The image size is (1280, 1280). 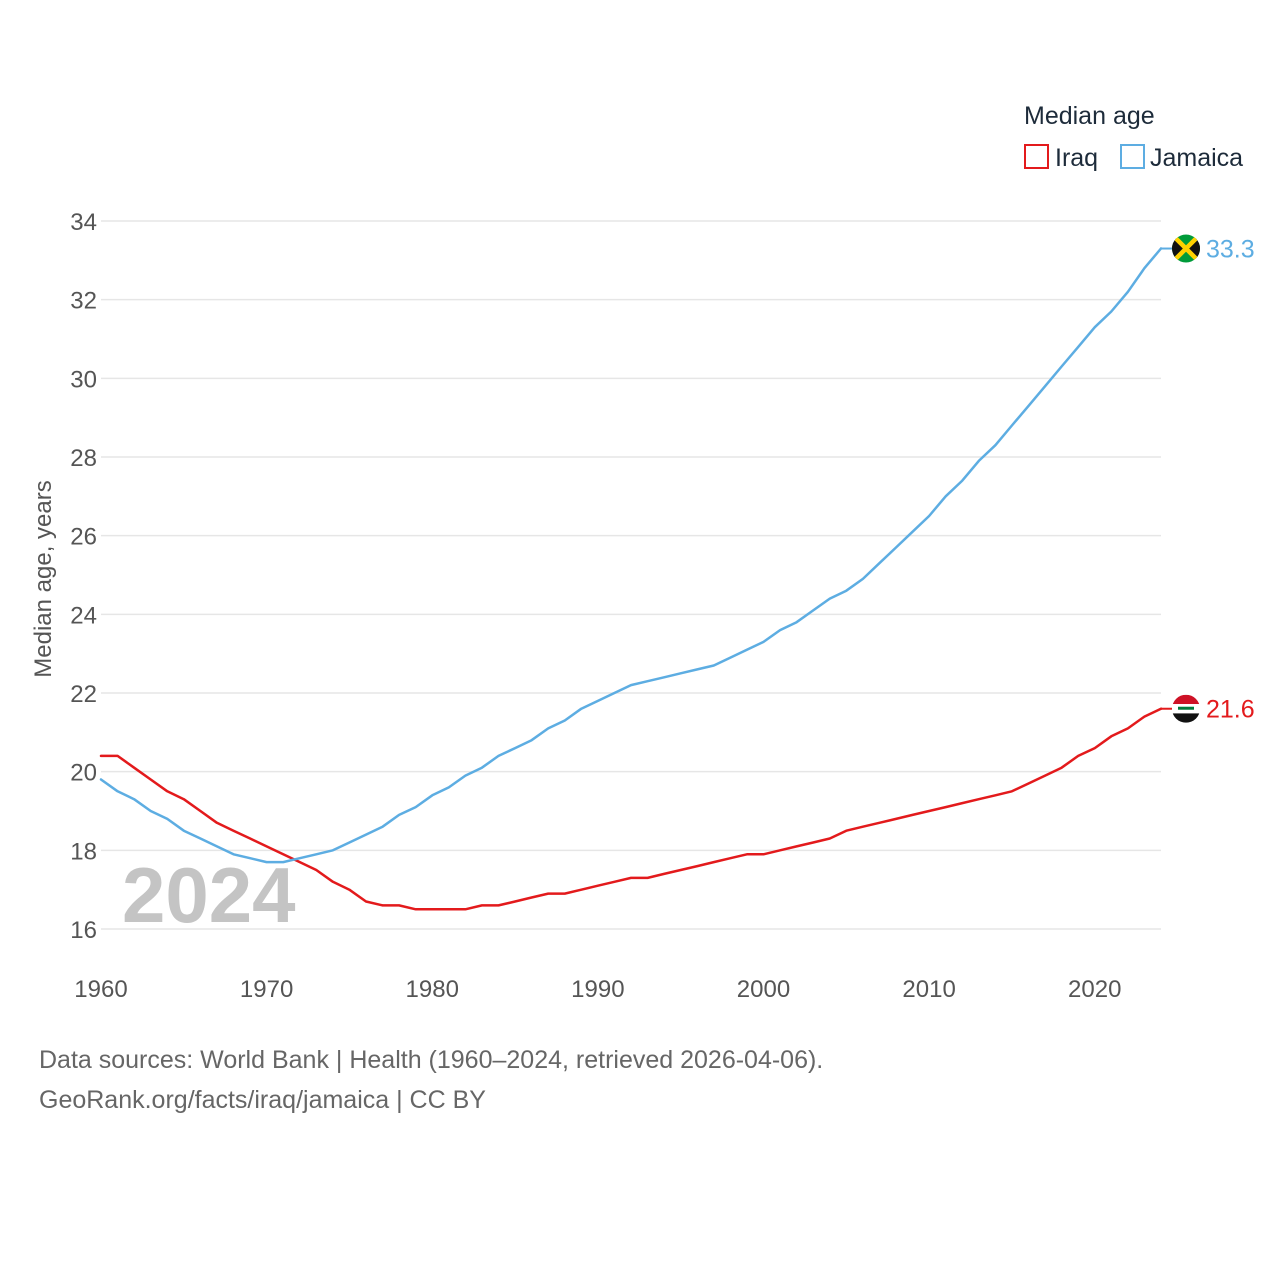 I want to click on y-axis: 16 18 20 22 24 26 28 30 32 34, so click(x=83, y=576).